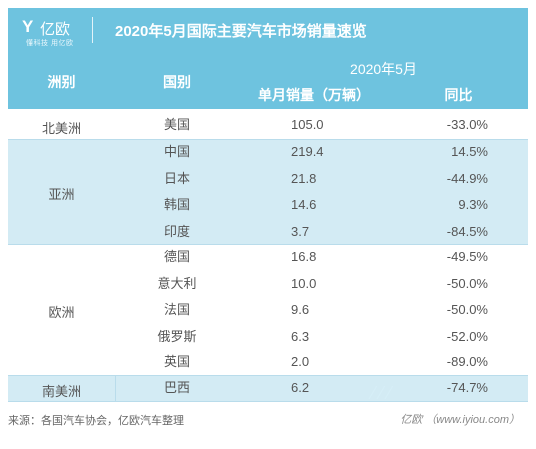  Describe the element at coordinates (177, 82) in the screenshot. I see `column-header-country: 国别` at that location.